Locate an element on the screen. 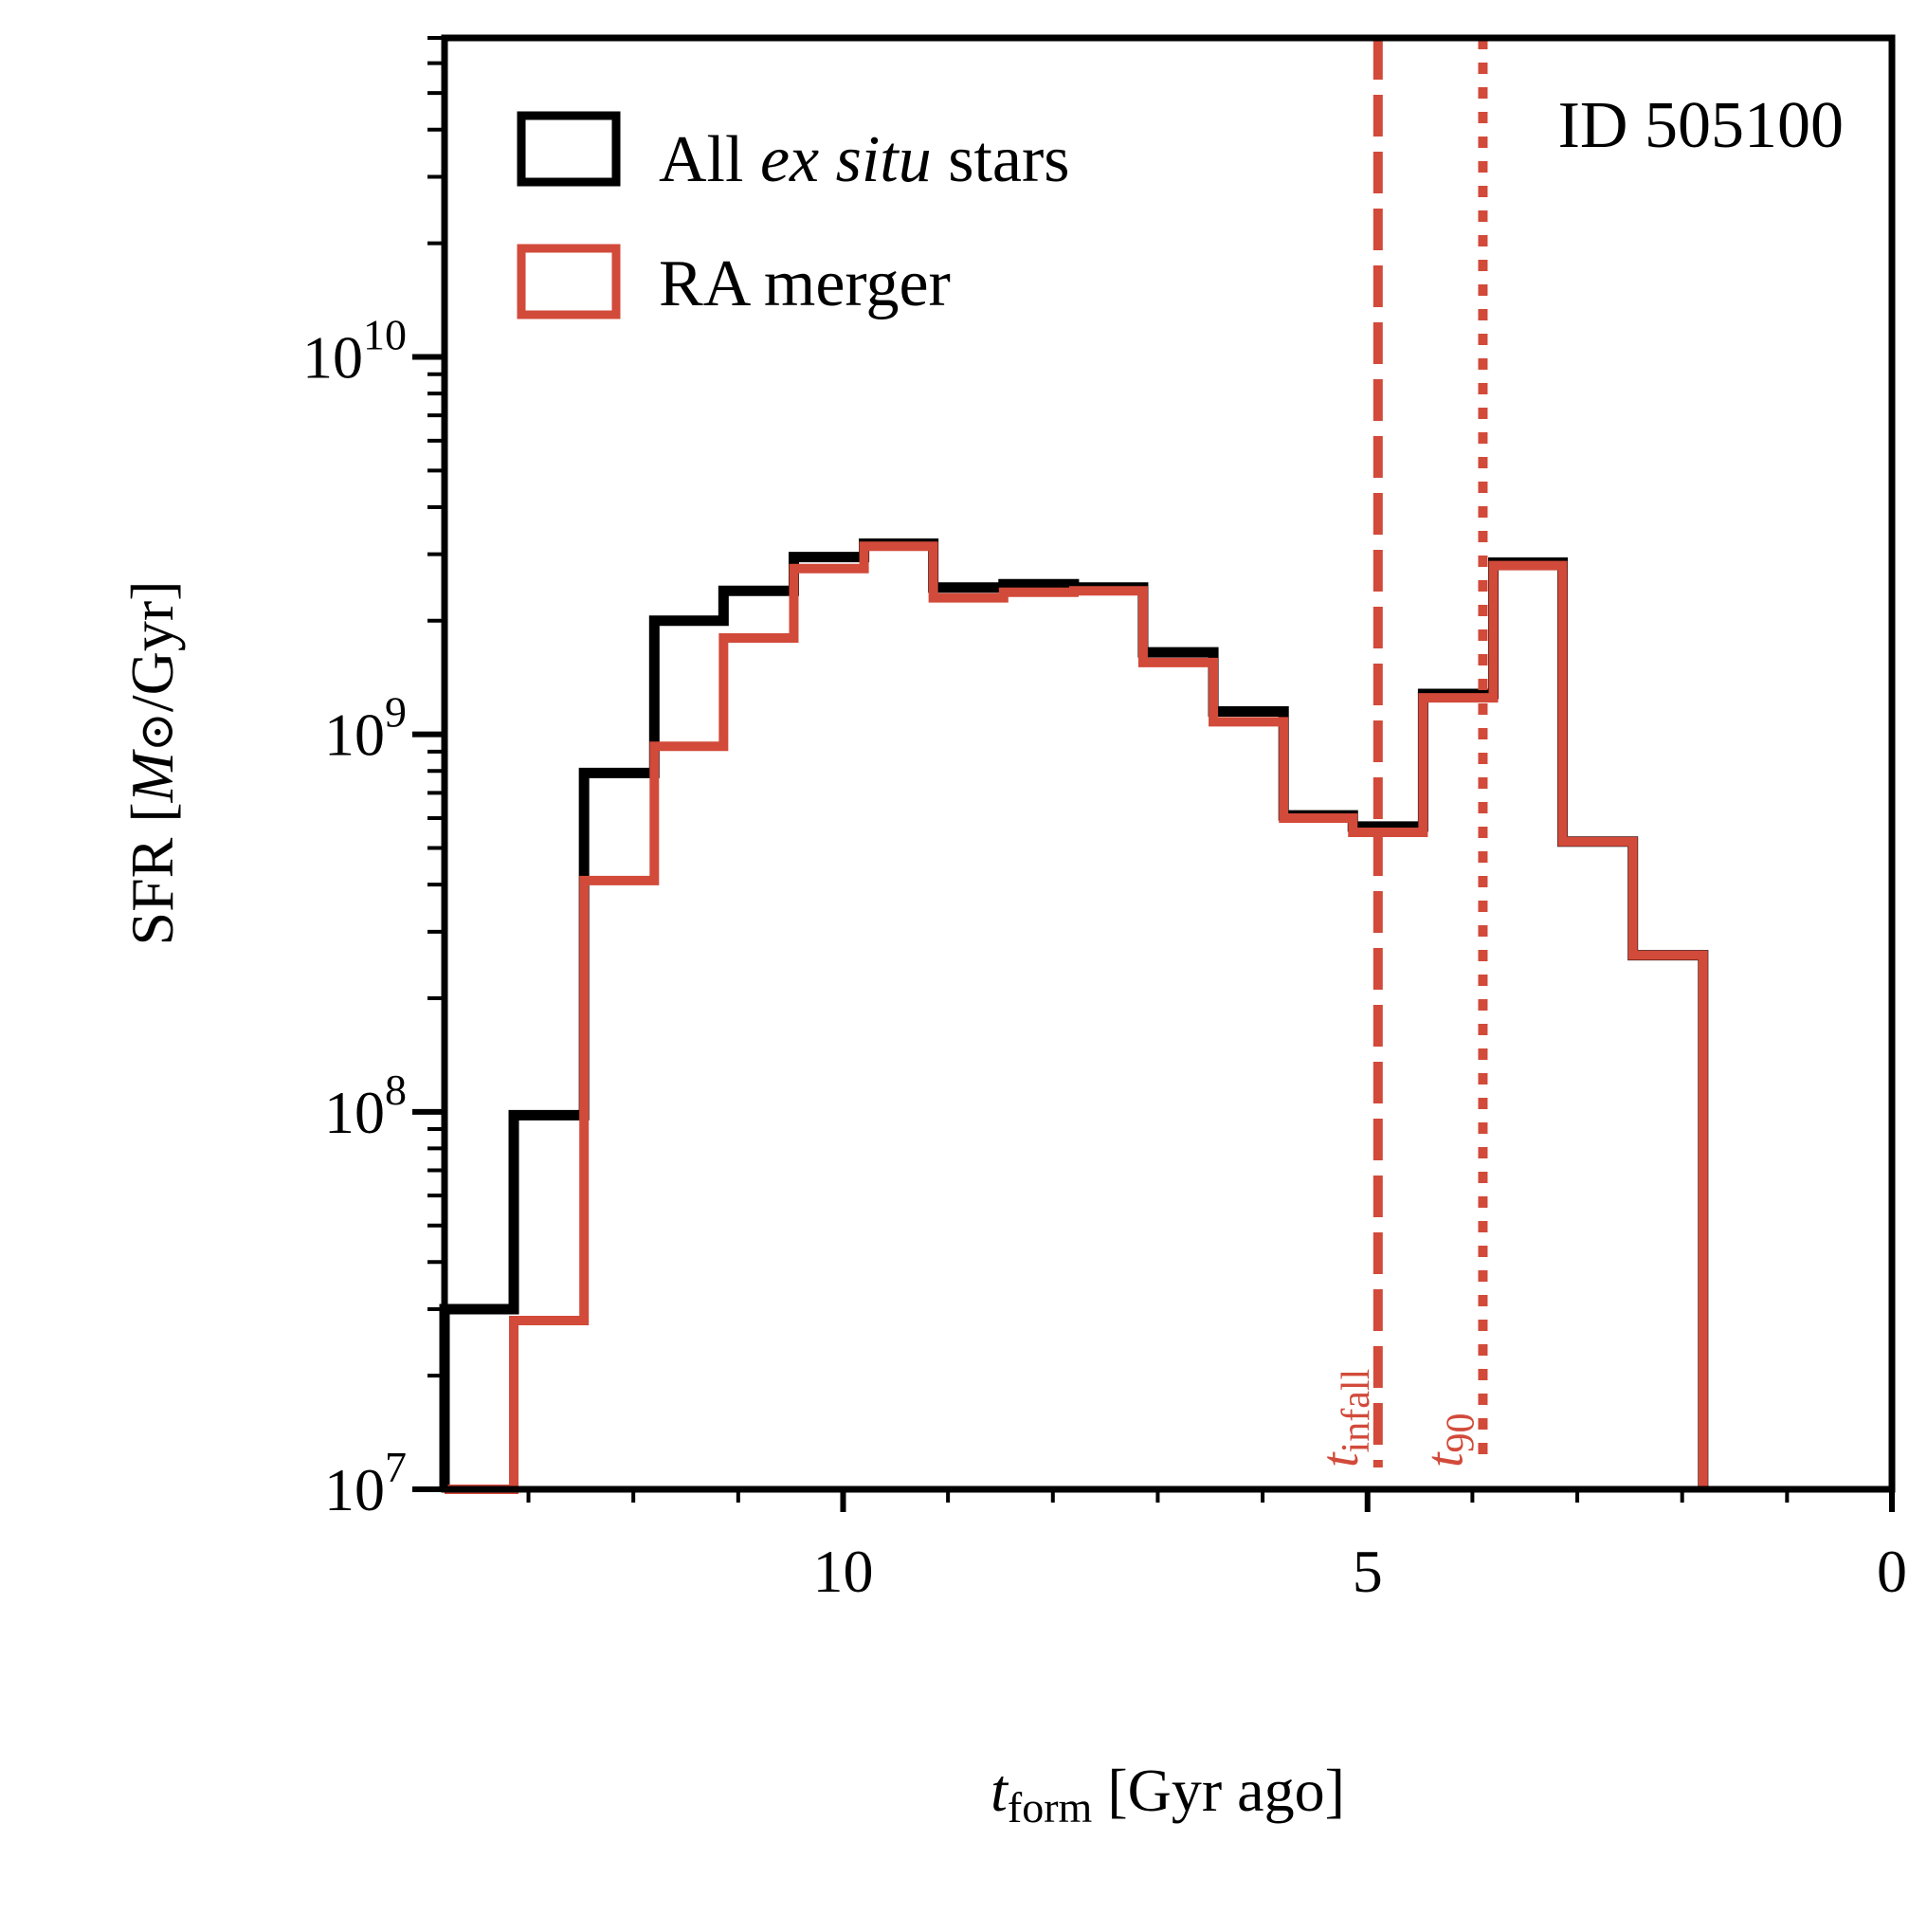  legend: All ex situ stars RA merger is located at coordinates (793, 216).